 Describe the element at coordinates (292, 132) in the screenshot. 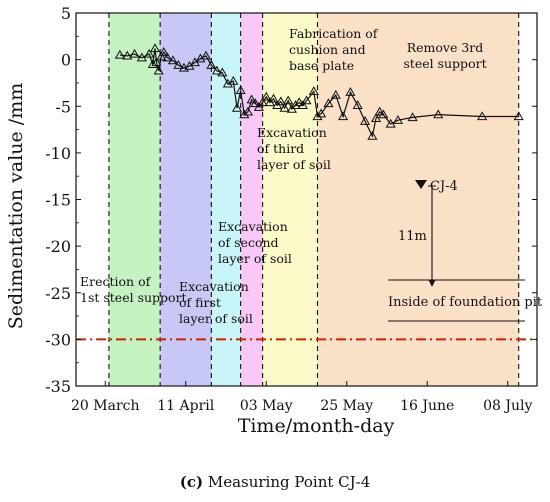

I see `stage-label-4-line-1: Excavation` at that location.